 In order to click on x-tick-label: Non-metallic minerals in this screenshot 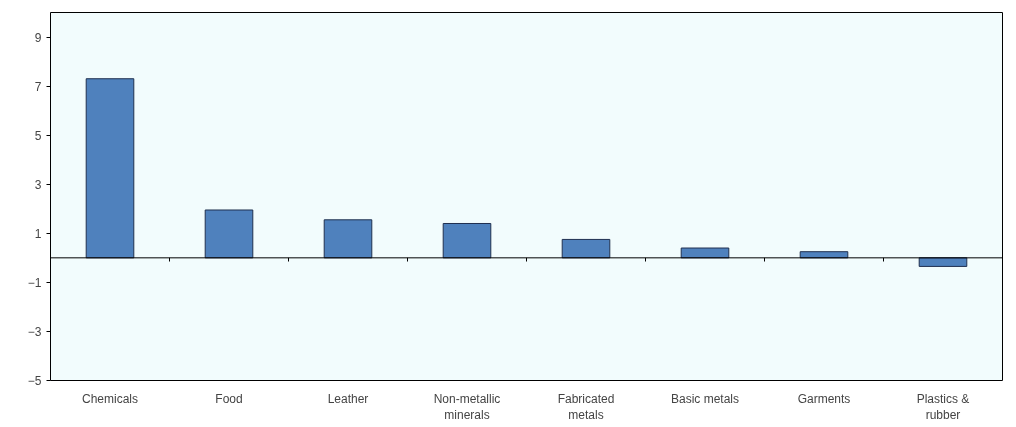, I will do `click(467, 407)`.